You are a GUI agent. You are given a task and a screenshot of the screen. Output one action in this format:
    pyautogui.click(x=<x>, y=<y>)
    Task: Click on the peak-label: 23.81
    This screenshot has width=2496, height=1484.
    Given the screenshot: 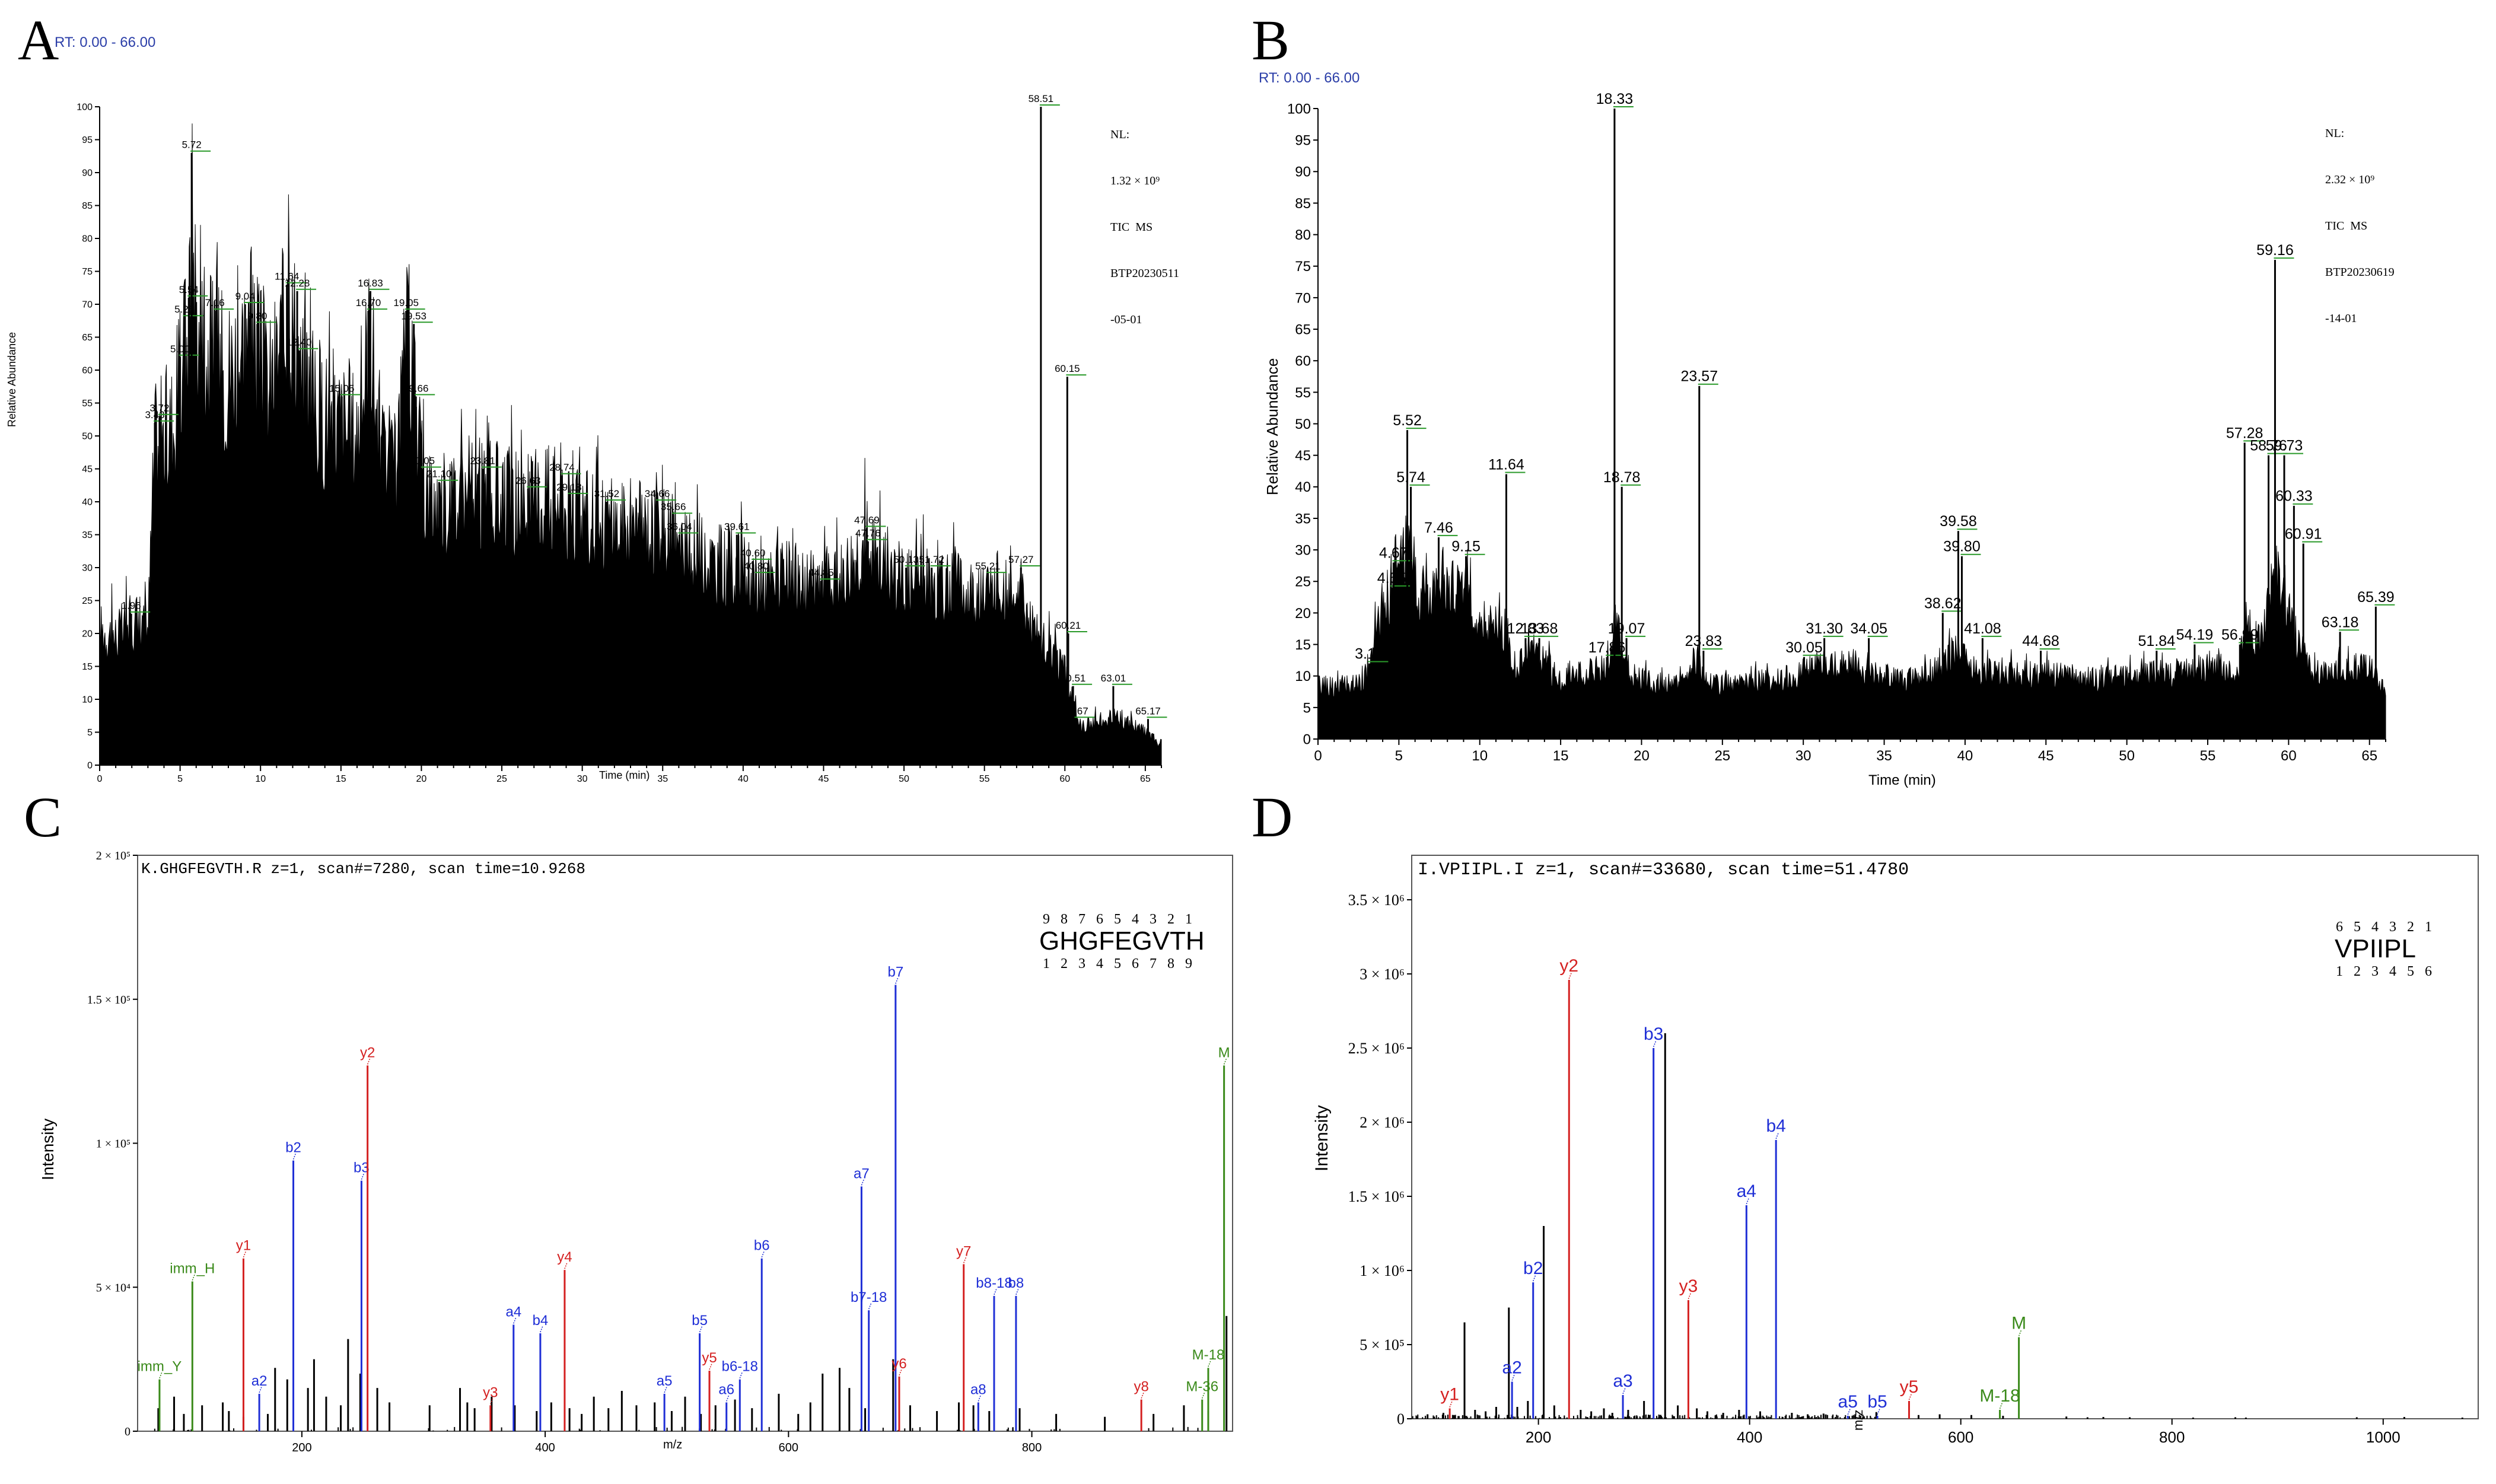 What is the action you would take?
    pyautogui.click(x=482, y=462)
    